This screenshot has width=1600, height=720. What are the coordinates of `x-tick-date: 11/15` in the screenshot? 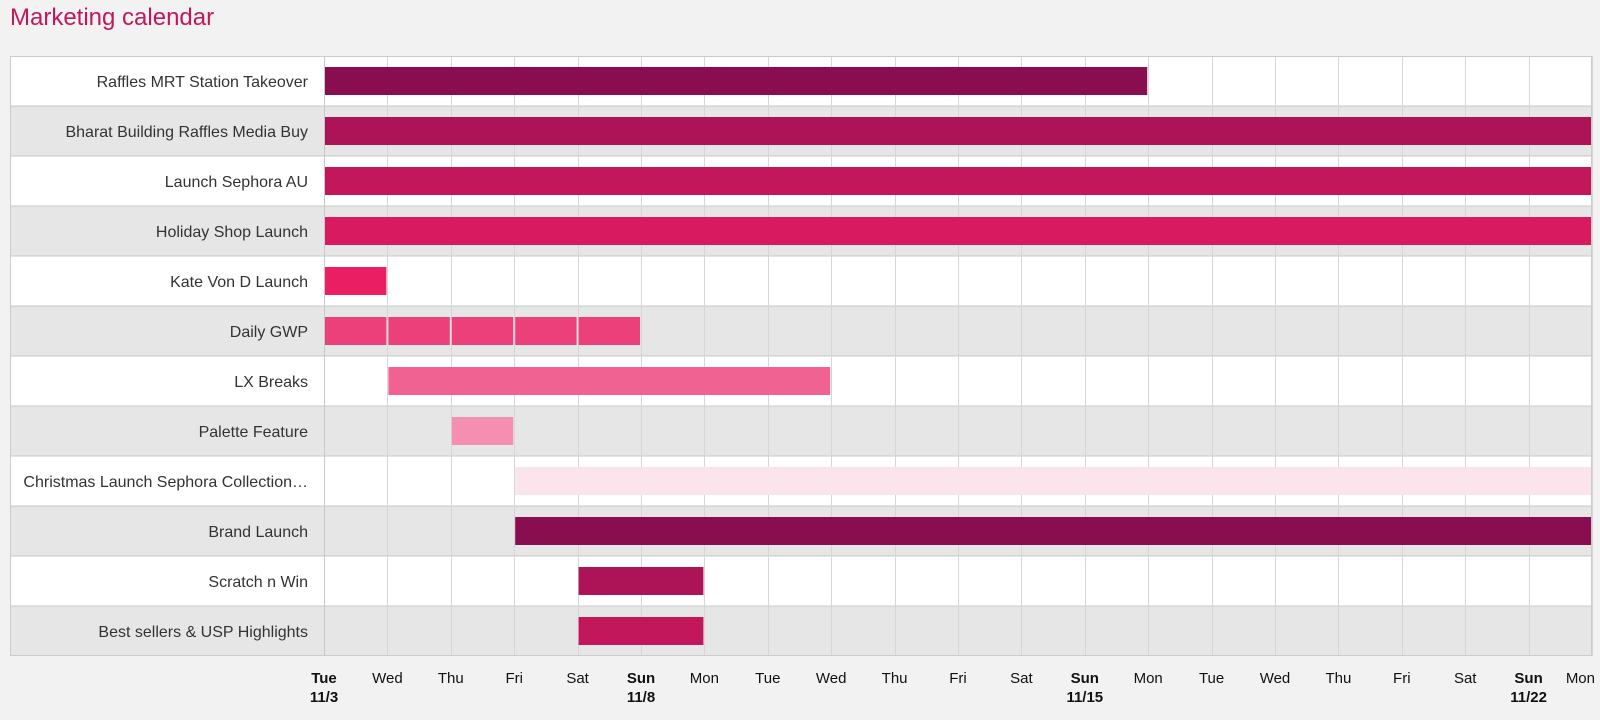 It's located at (1084, 697).